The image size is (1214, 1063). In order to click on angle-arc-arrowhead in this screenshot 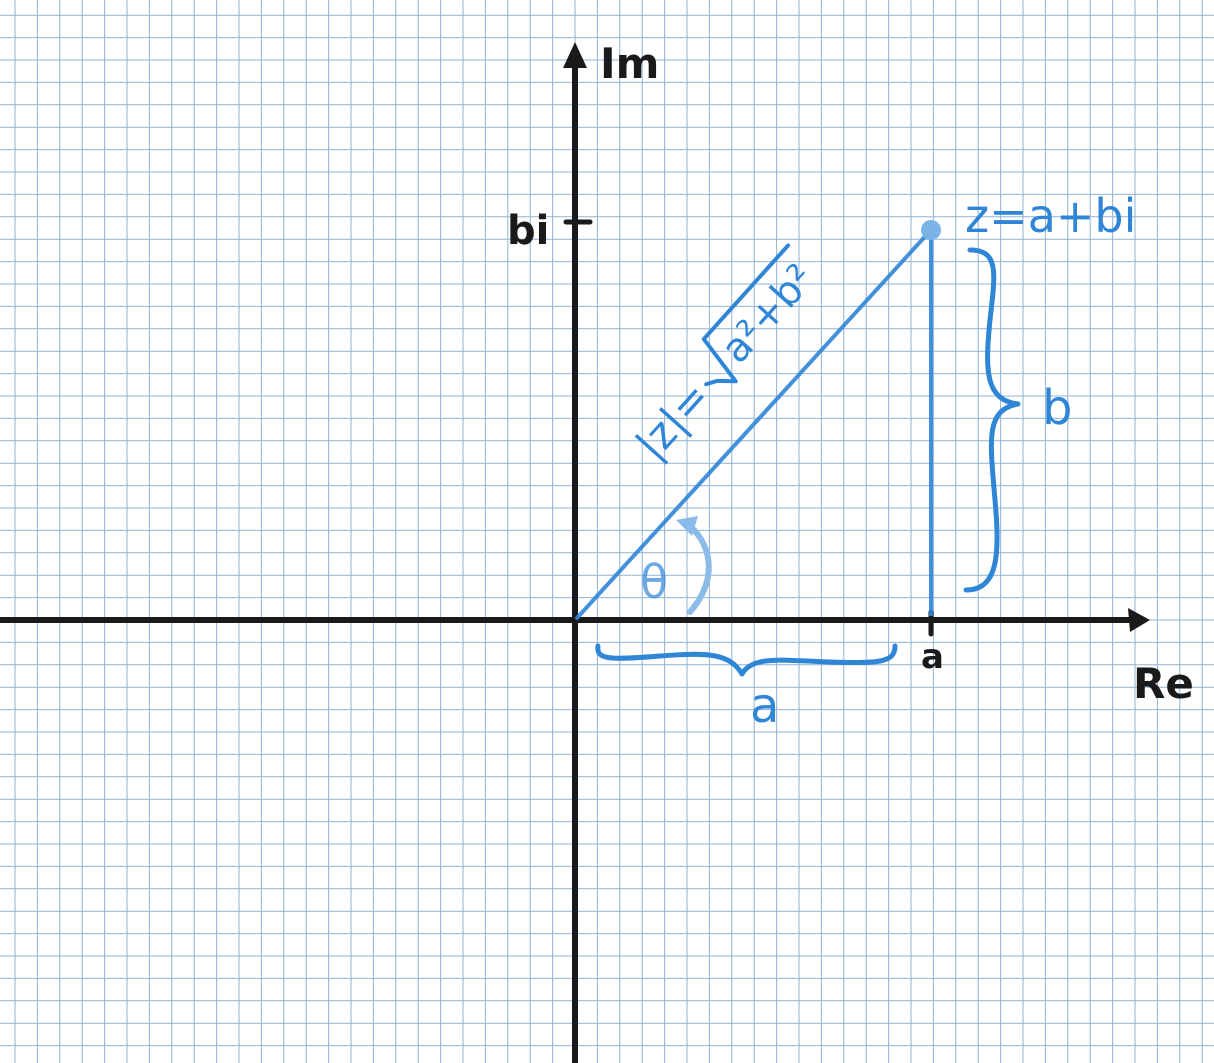, I will do `click(687, 526)`.